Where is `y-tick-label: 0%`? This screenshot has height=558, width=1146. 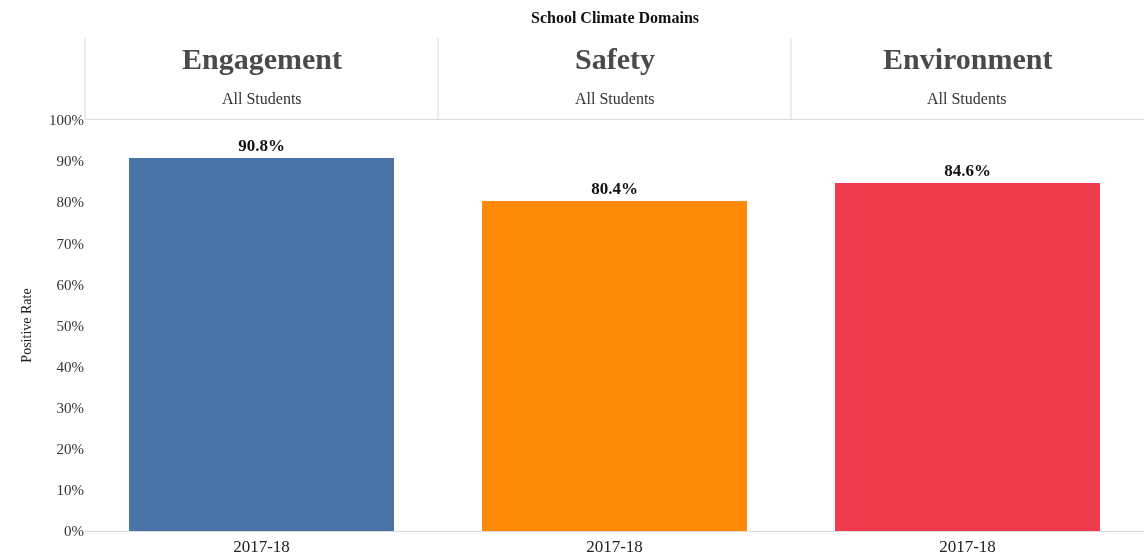
y-tick-label: 0% is located at coordinates (74, 531).